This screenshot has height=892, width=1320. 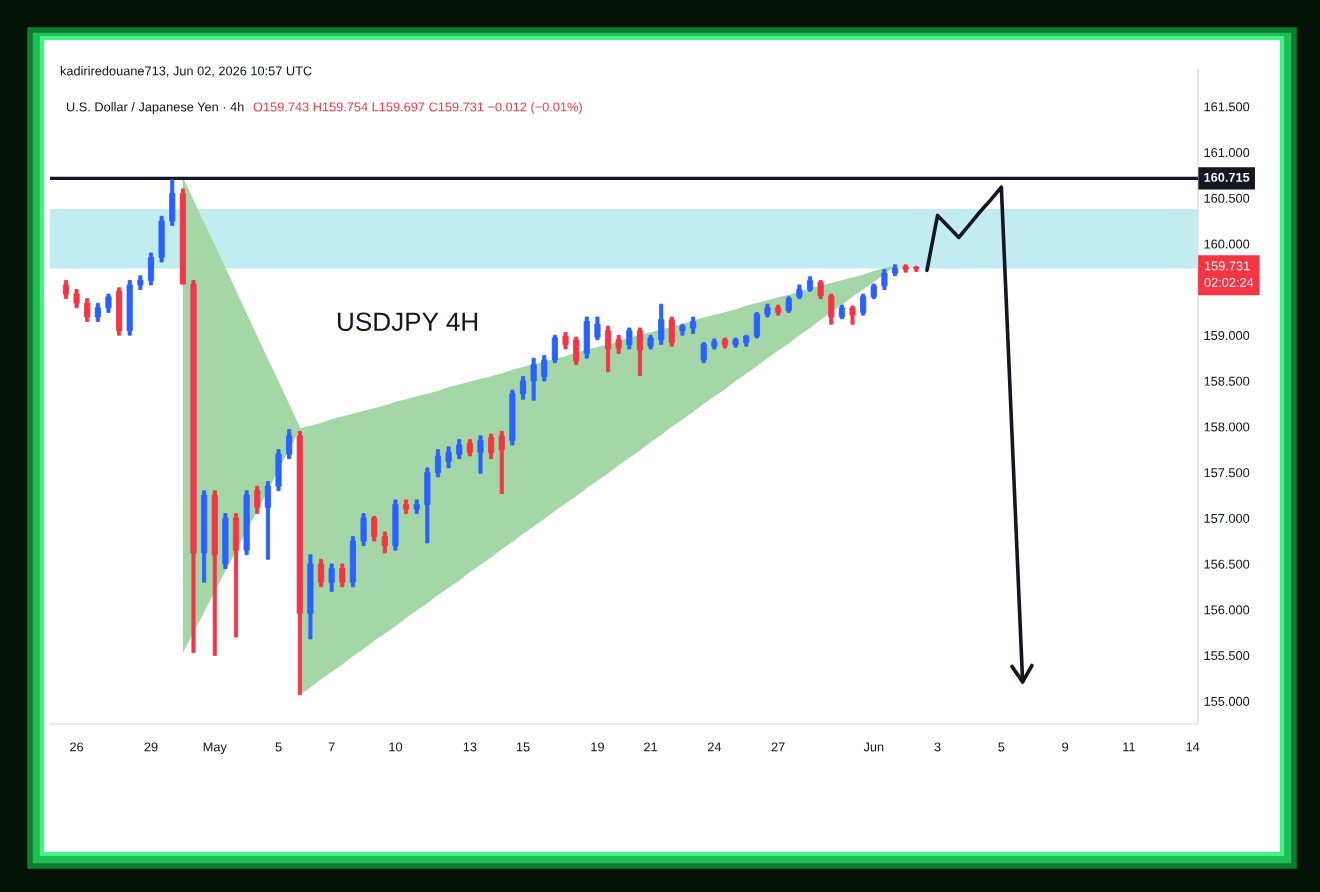 What do you see at coordinates (408, 322) in the screenshot?
I see `annotation: USDJPY 4H` at bounding box center [408, 322].